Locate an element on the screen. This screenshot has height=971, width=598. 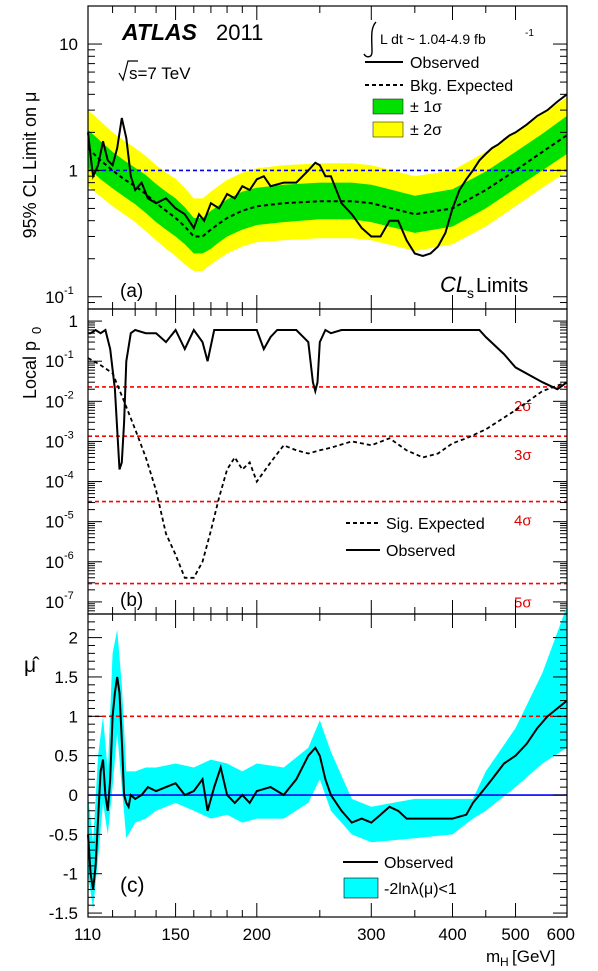
x-tick-label: 500 is located at coordinates (515, 934).